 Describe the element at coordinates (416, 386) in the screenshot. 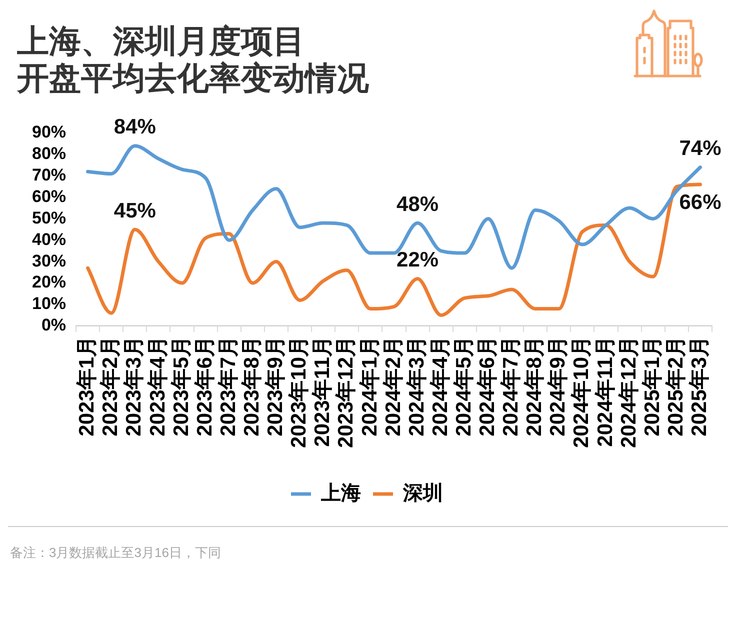

I see `x-tick-label: 2024年3月` at that location.